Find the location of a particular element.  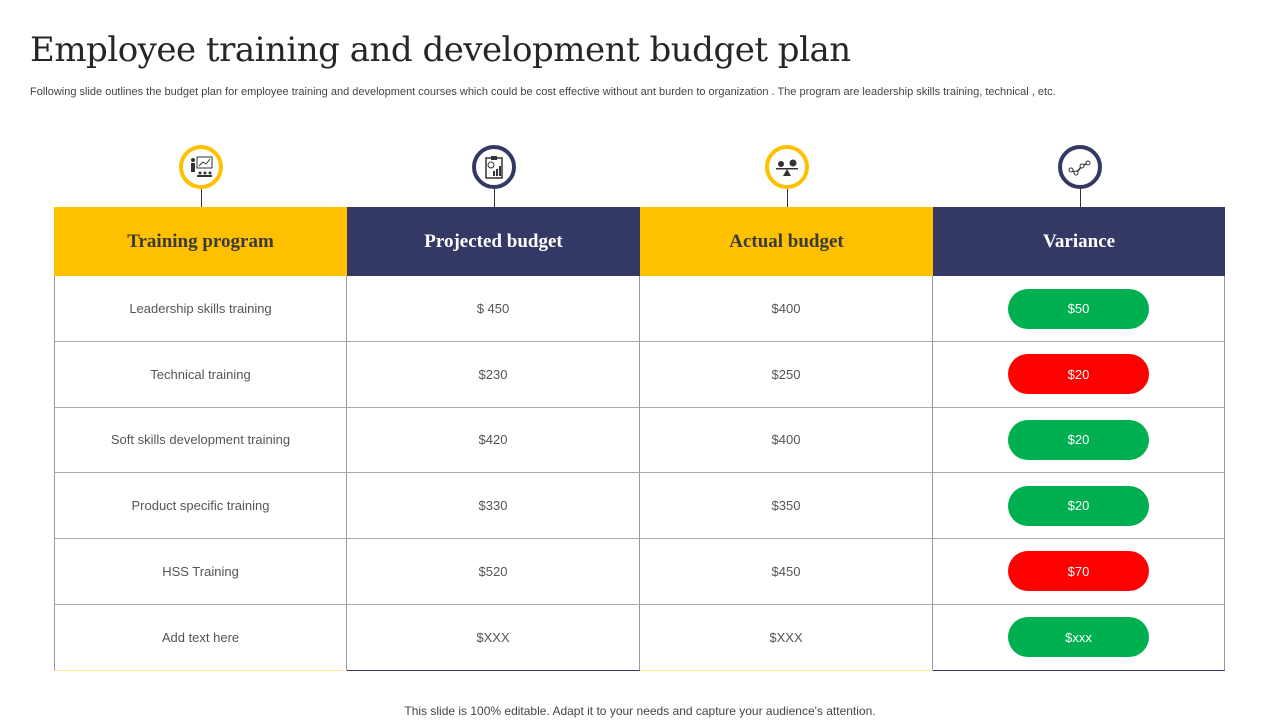

table-cell-variance: $70 is located at coordinates (1079, 571).